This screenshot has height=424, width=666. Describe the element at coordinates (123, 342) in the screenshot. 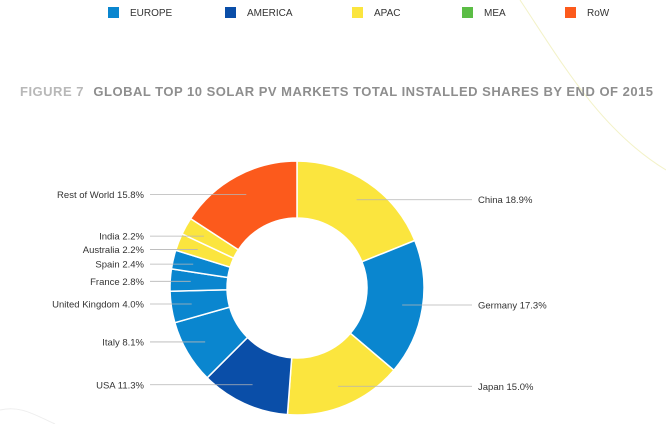

I see `slice-label: Italy 8.1%` at that location.